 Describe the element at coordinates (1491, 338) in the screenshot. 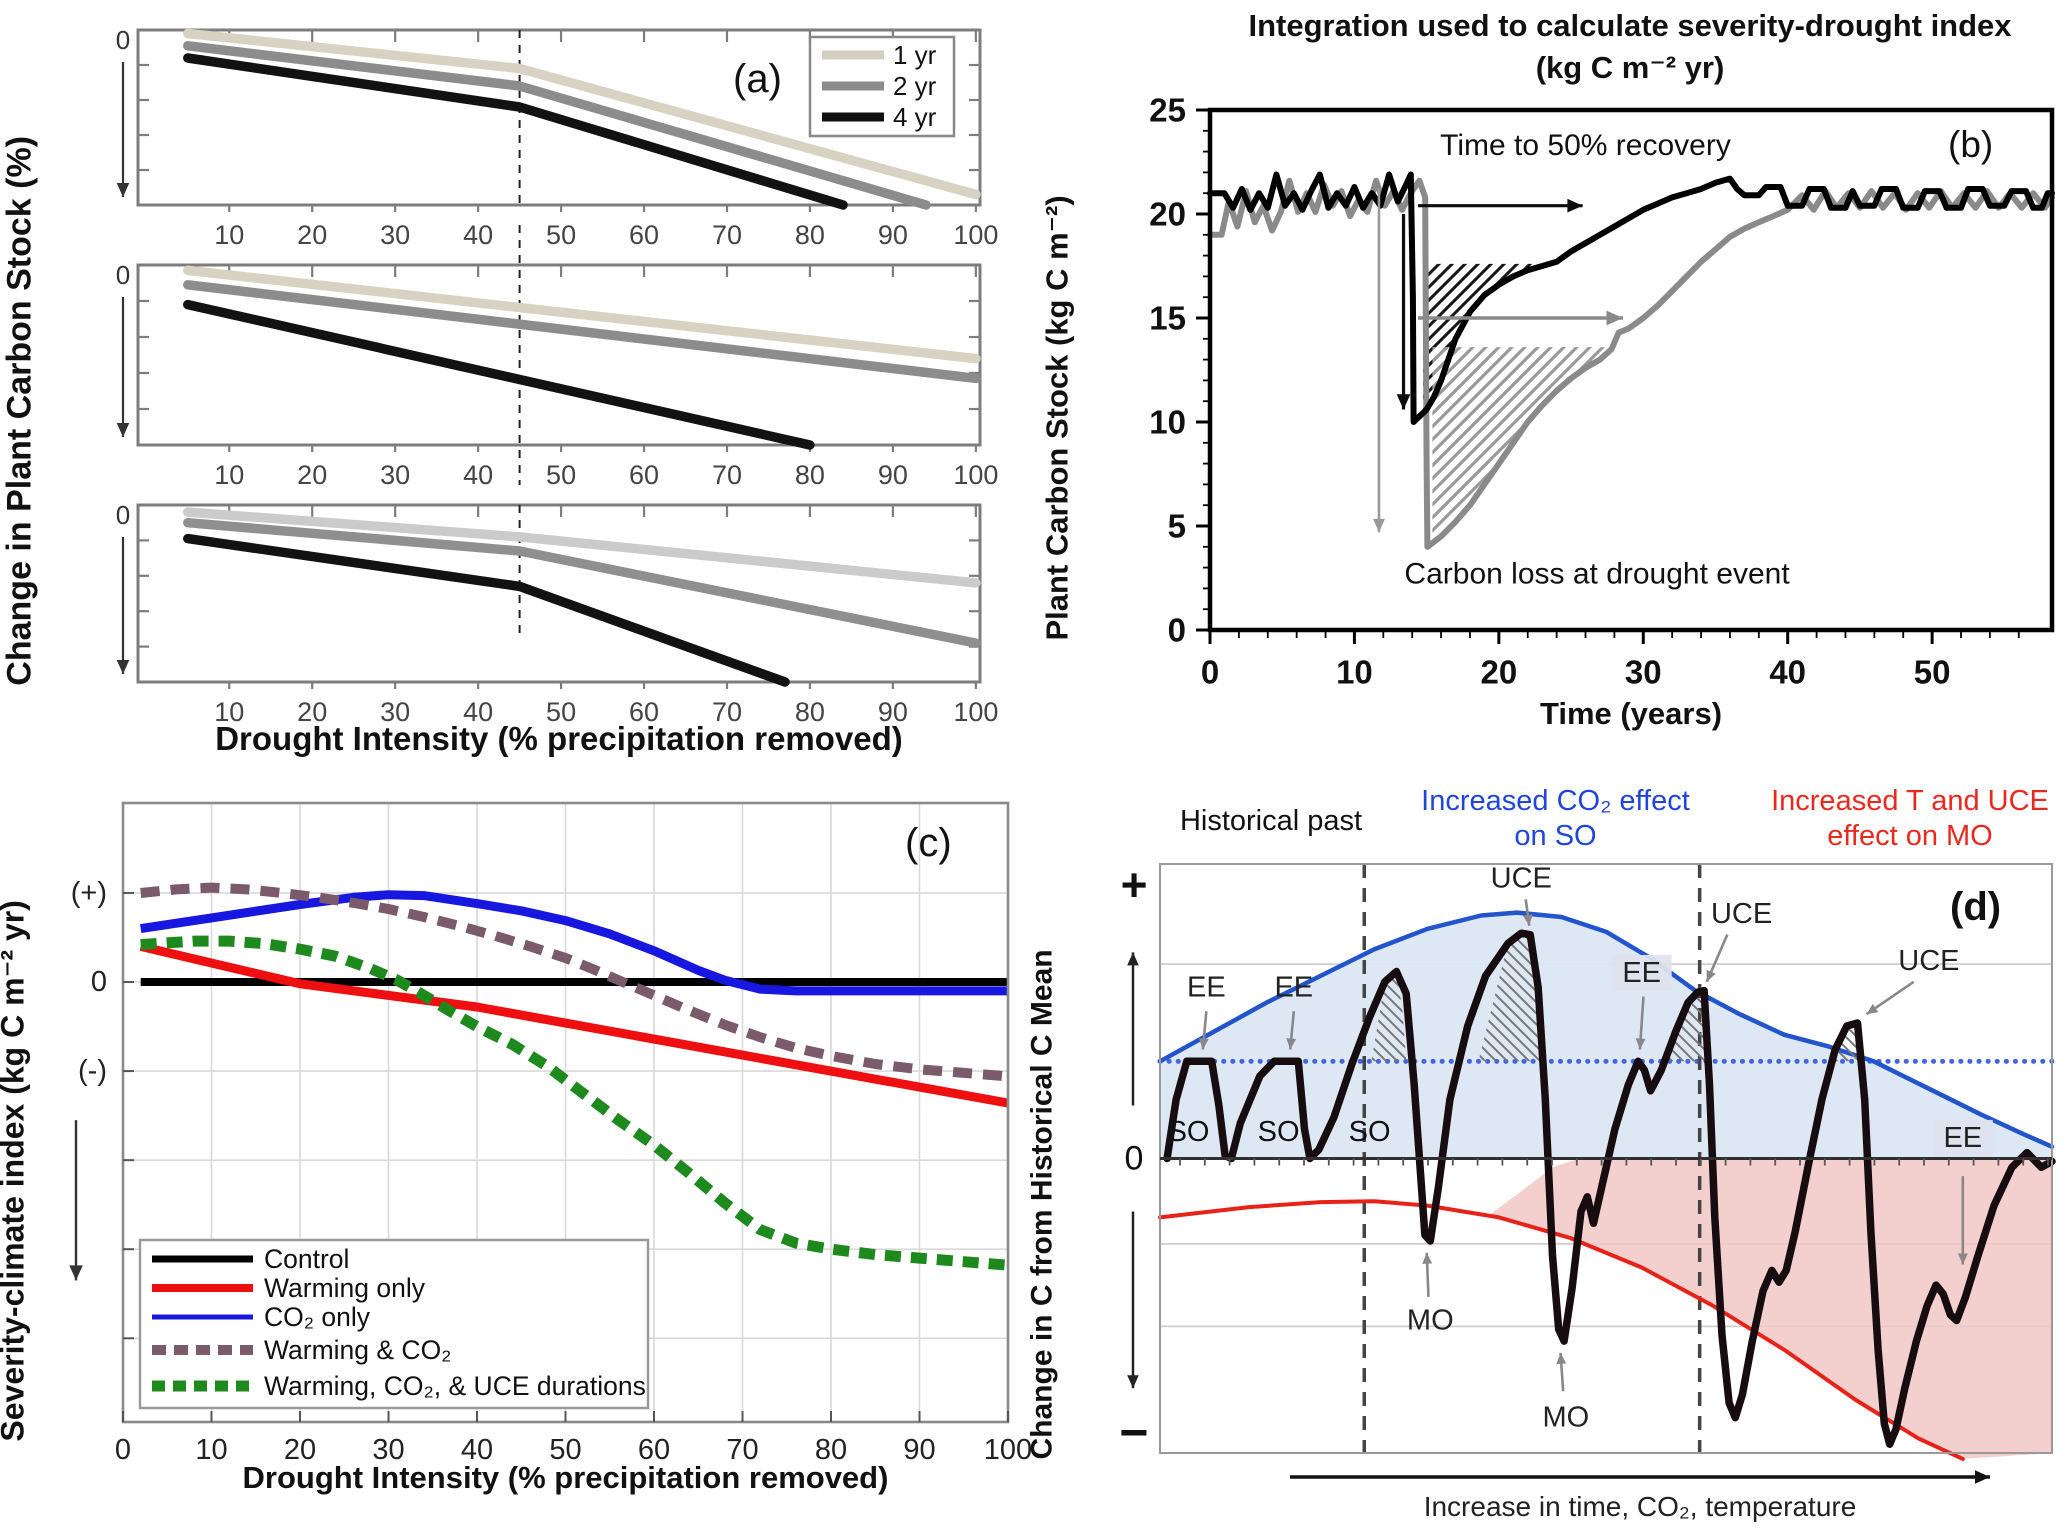

I see `hatch-area-black` at that location.